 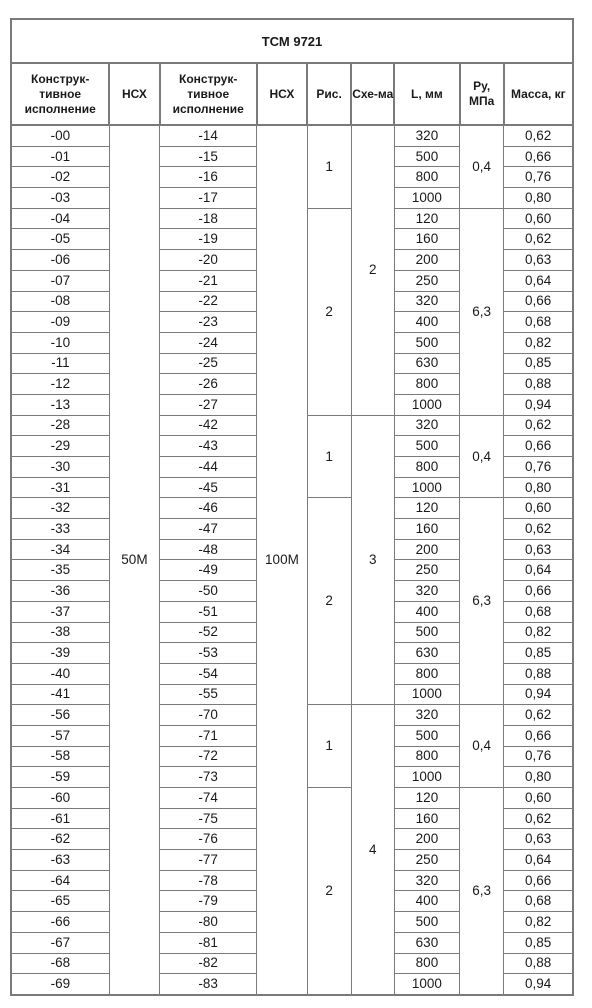 What do you see at coordinates (292, 653) in the screenshot?
I see `table-row: -39 -53 630 0,85` at bounding box center [292, 653].